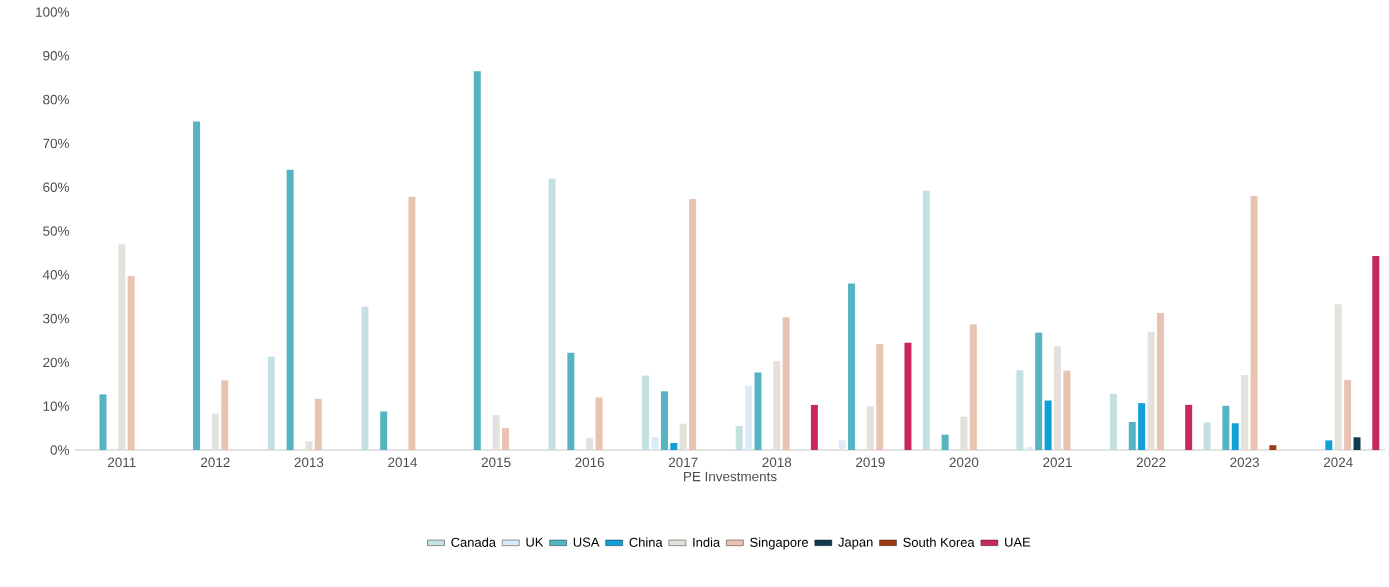 The image size is (1389, 587). I want to click on y-tick-label: 30%, so click(56, 318).